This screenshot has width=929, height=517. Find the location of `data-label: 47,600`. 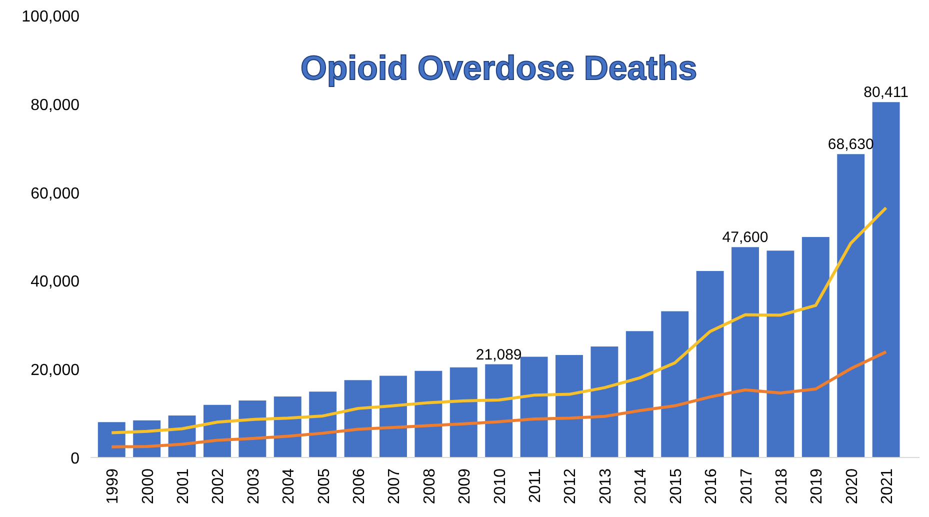

data-label: 47,600 is located at coordinates (745, 237).